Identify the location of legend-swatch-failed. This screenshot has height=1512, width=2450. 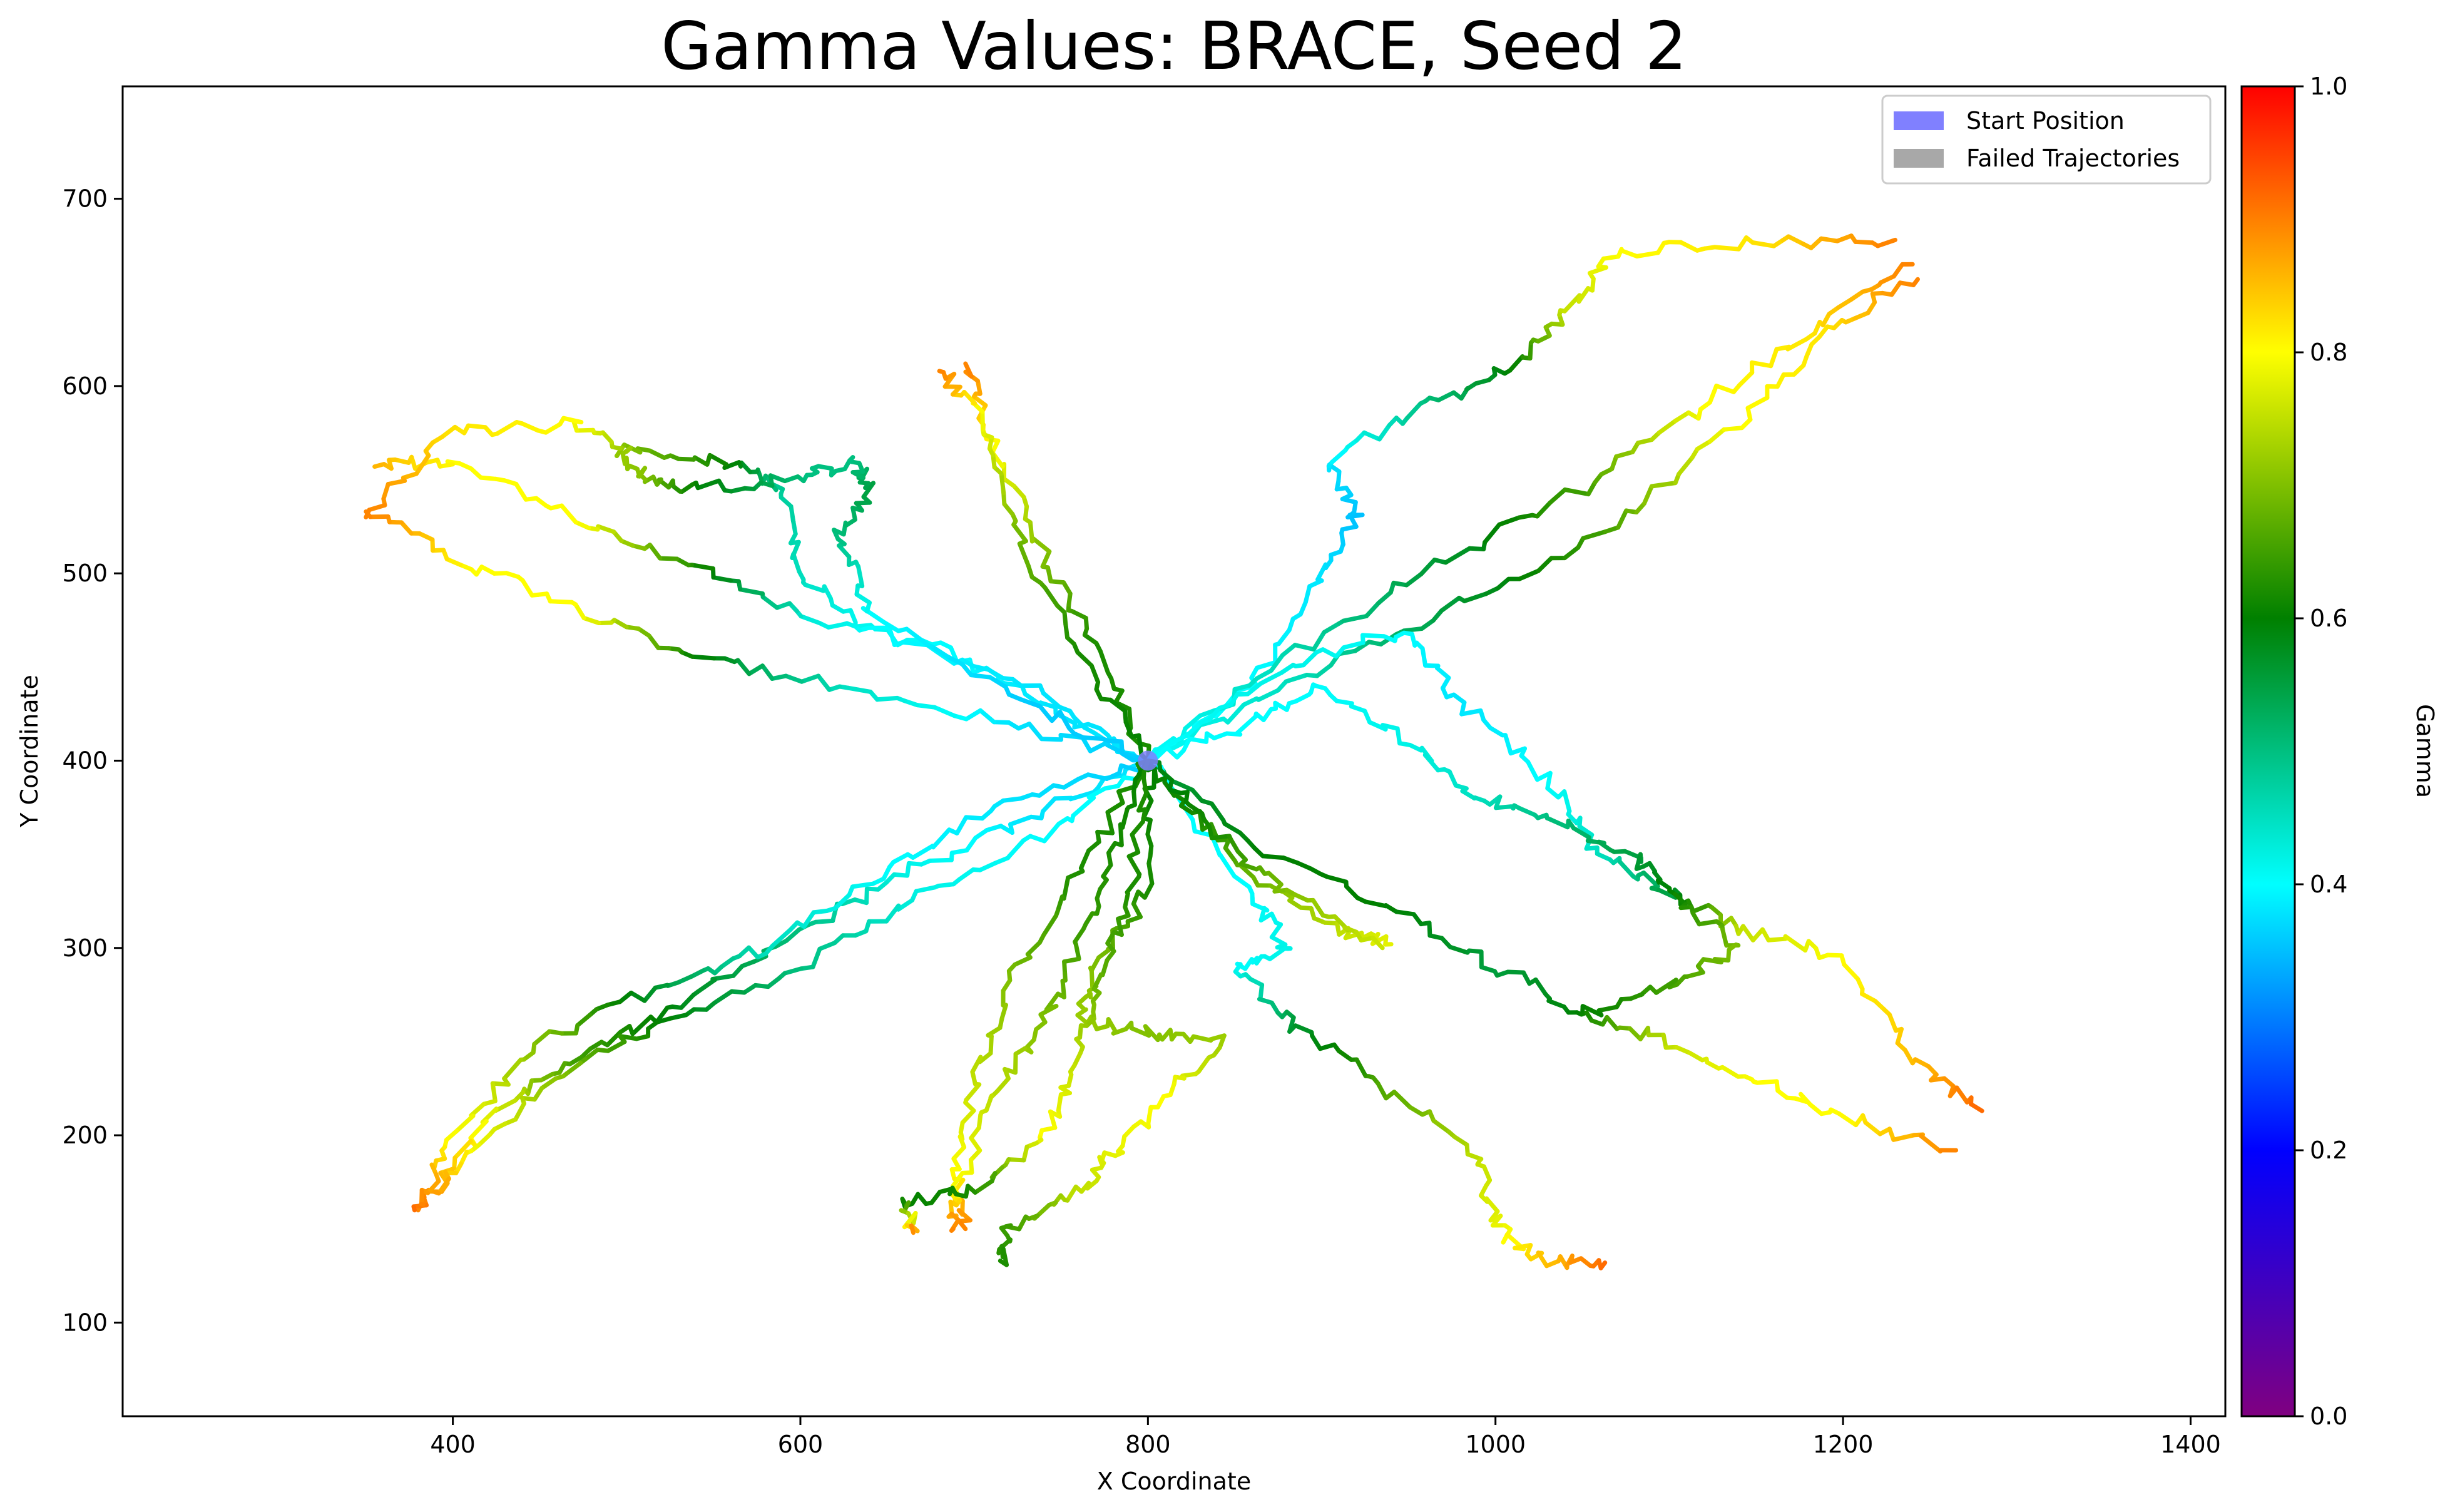
(1919, 158).